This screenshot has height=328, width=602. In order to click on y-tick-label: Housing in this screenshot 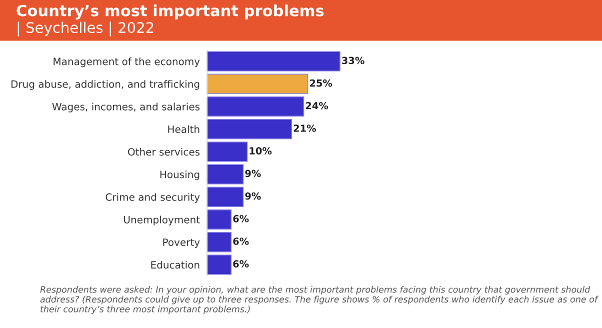, I will do `click(180, 175)`.